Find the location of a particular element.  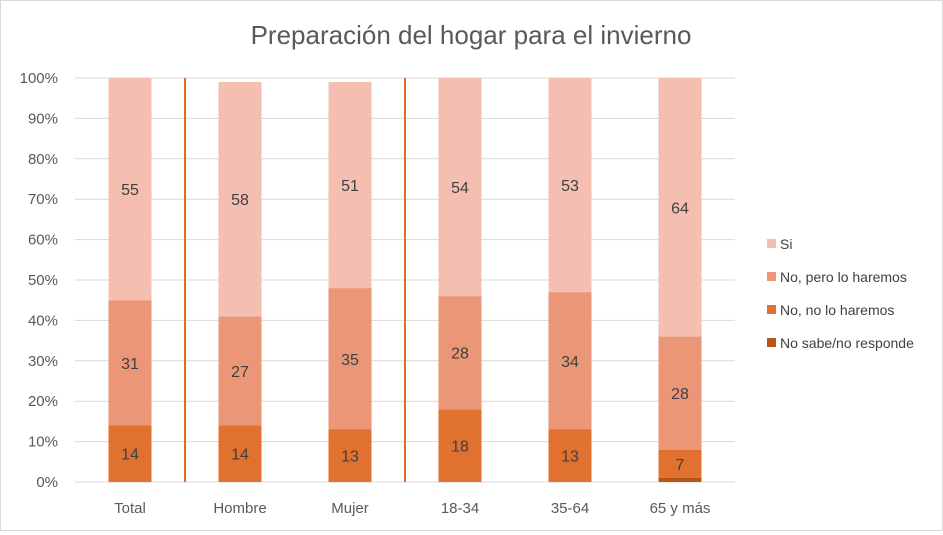

legend-label: No sabe/no responde is located at coordinates (847, 343).